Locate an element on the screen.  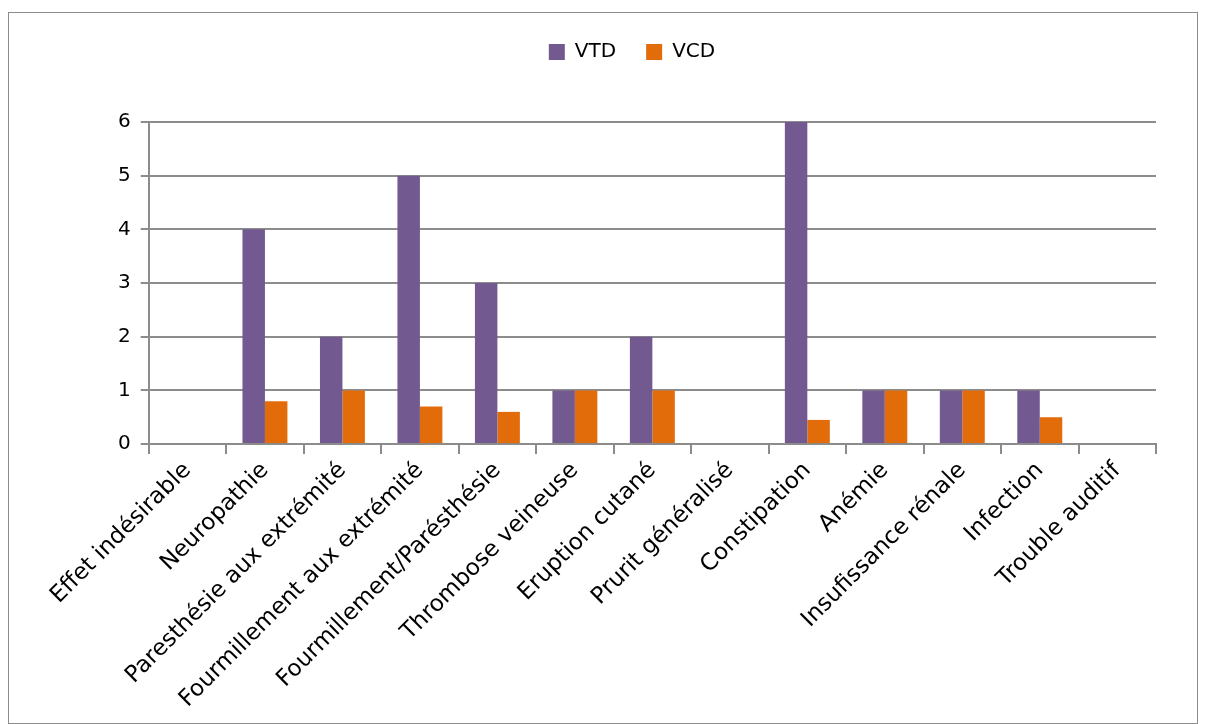
legend-label: VCD is located at coordinates (694, 50).